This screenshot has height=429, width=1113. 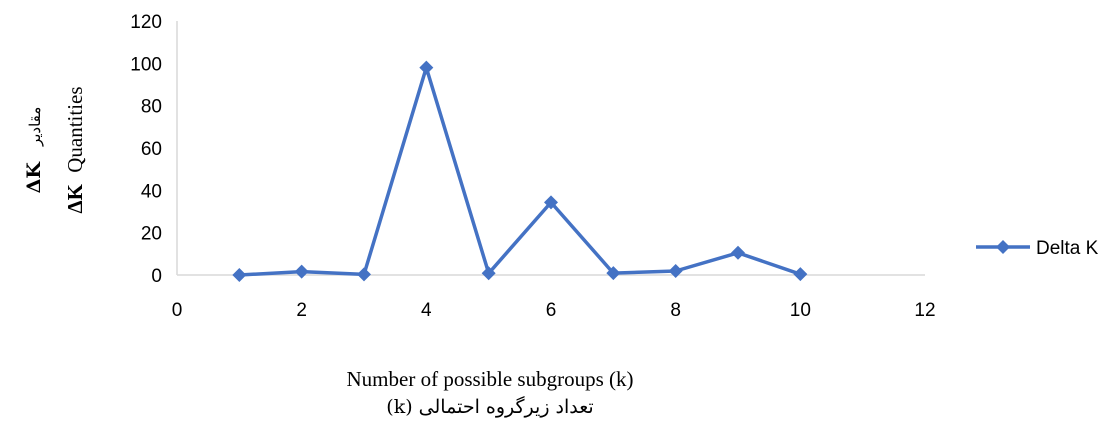 I want to click on x-tick-label: 6, so click(x=551, y=310).